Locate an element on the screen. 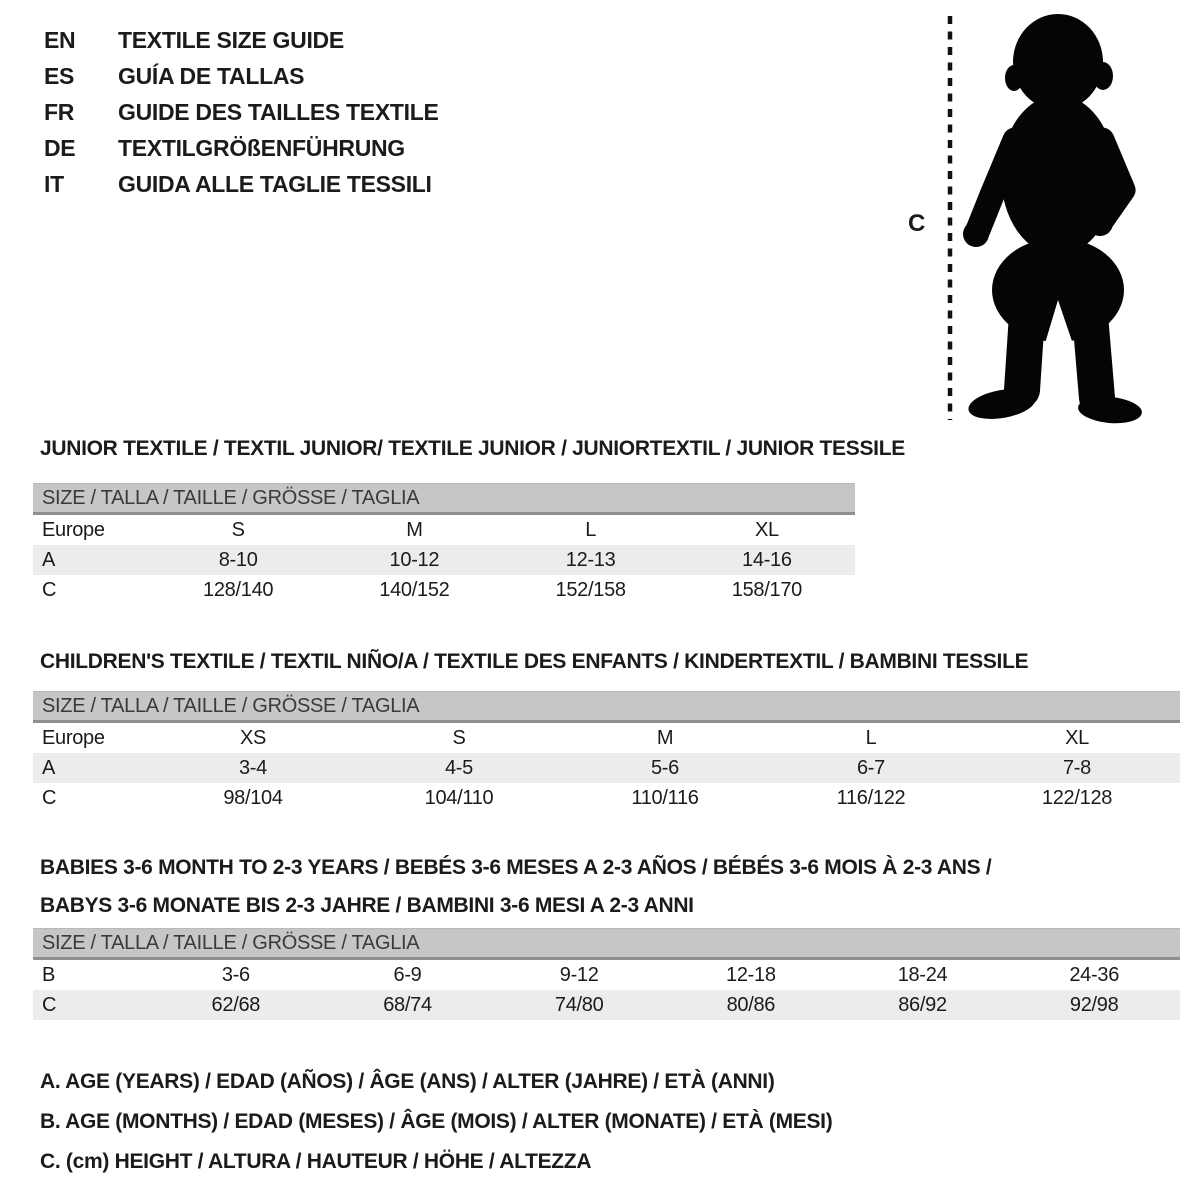 The height and width of the screenshot is (1200, 1200). lang-code: EN is located at coordinates (60, 39).